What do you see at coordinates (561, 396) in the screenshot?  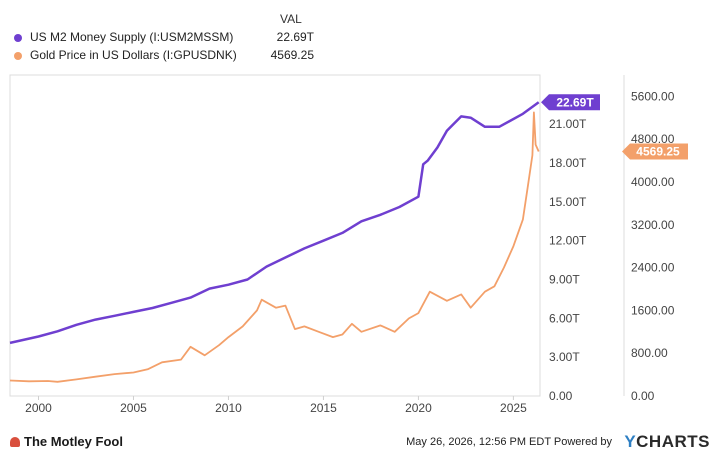 I see `y-left-tick-label: 0.00` at bounding box center [561, 396].